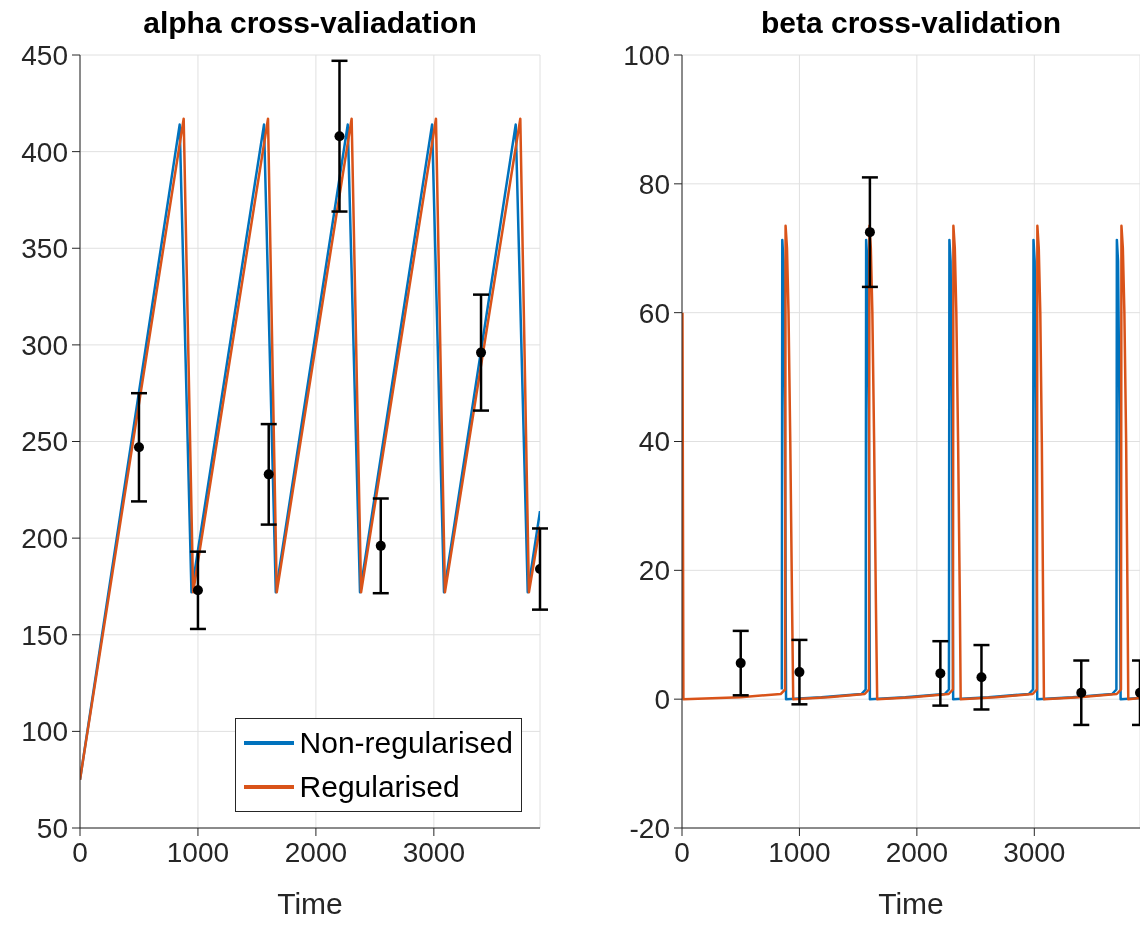 The image size is (1140, 929). I want to click on y-tick-label: 50, so click(52, 828).